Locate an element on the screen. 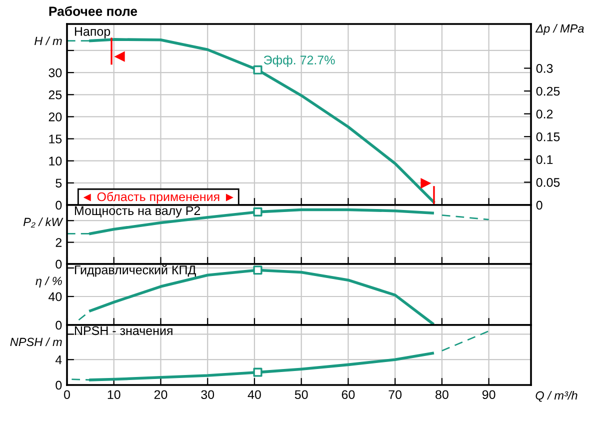 The width and height of the screenshot is (600, 425). y2-tick-label: 0.3 is located at coordinates (544, 68).